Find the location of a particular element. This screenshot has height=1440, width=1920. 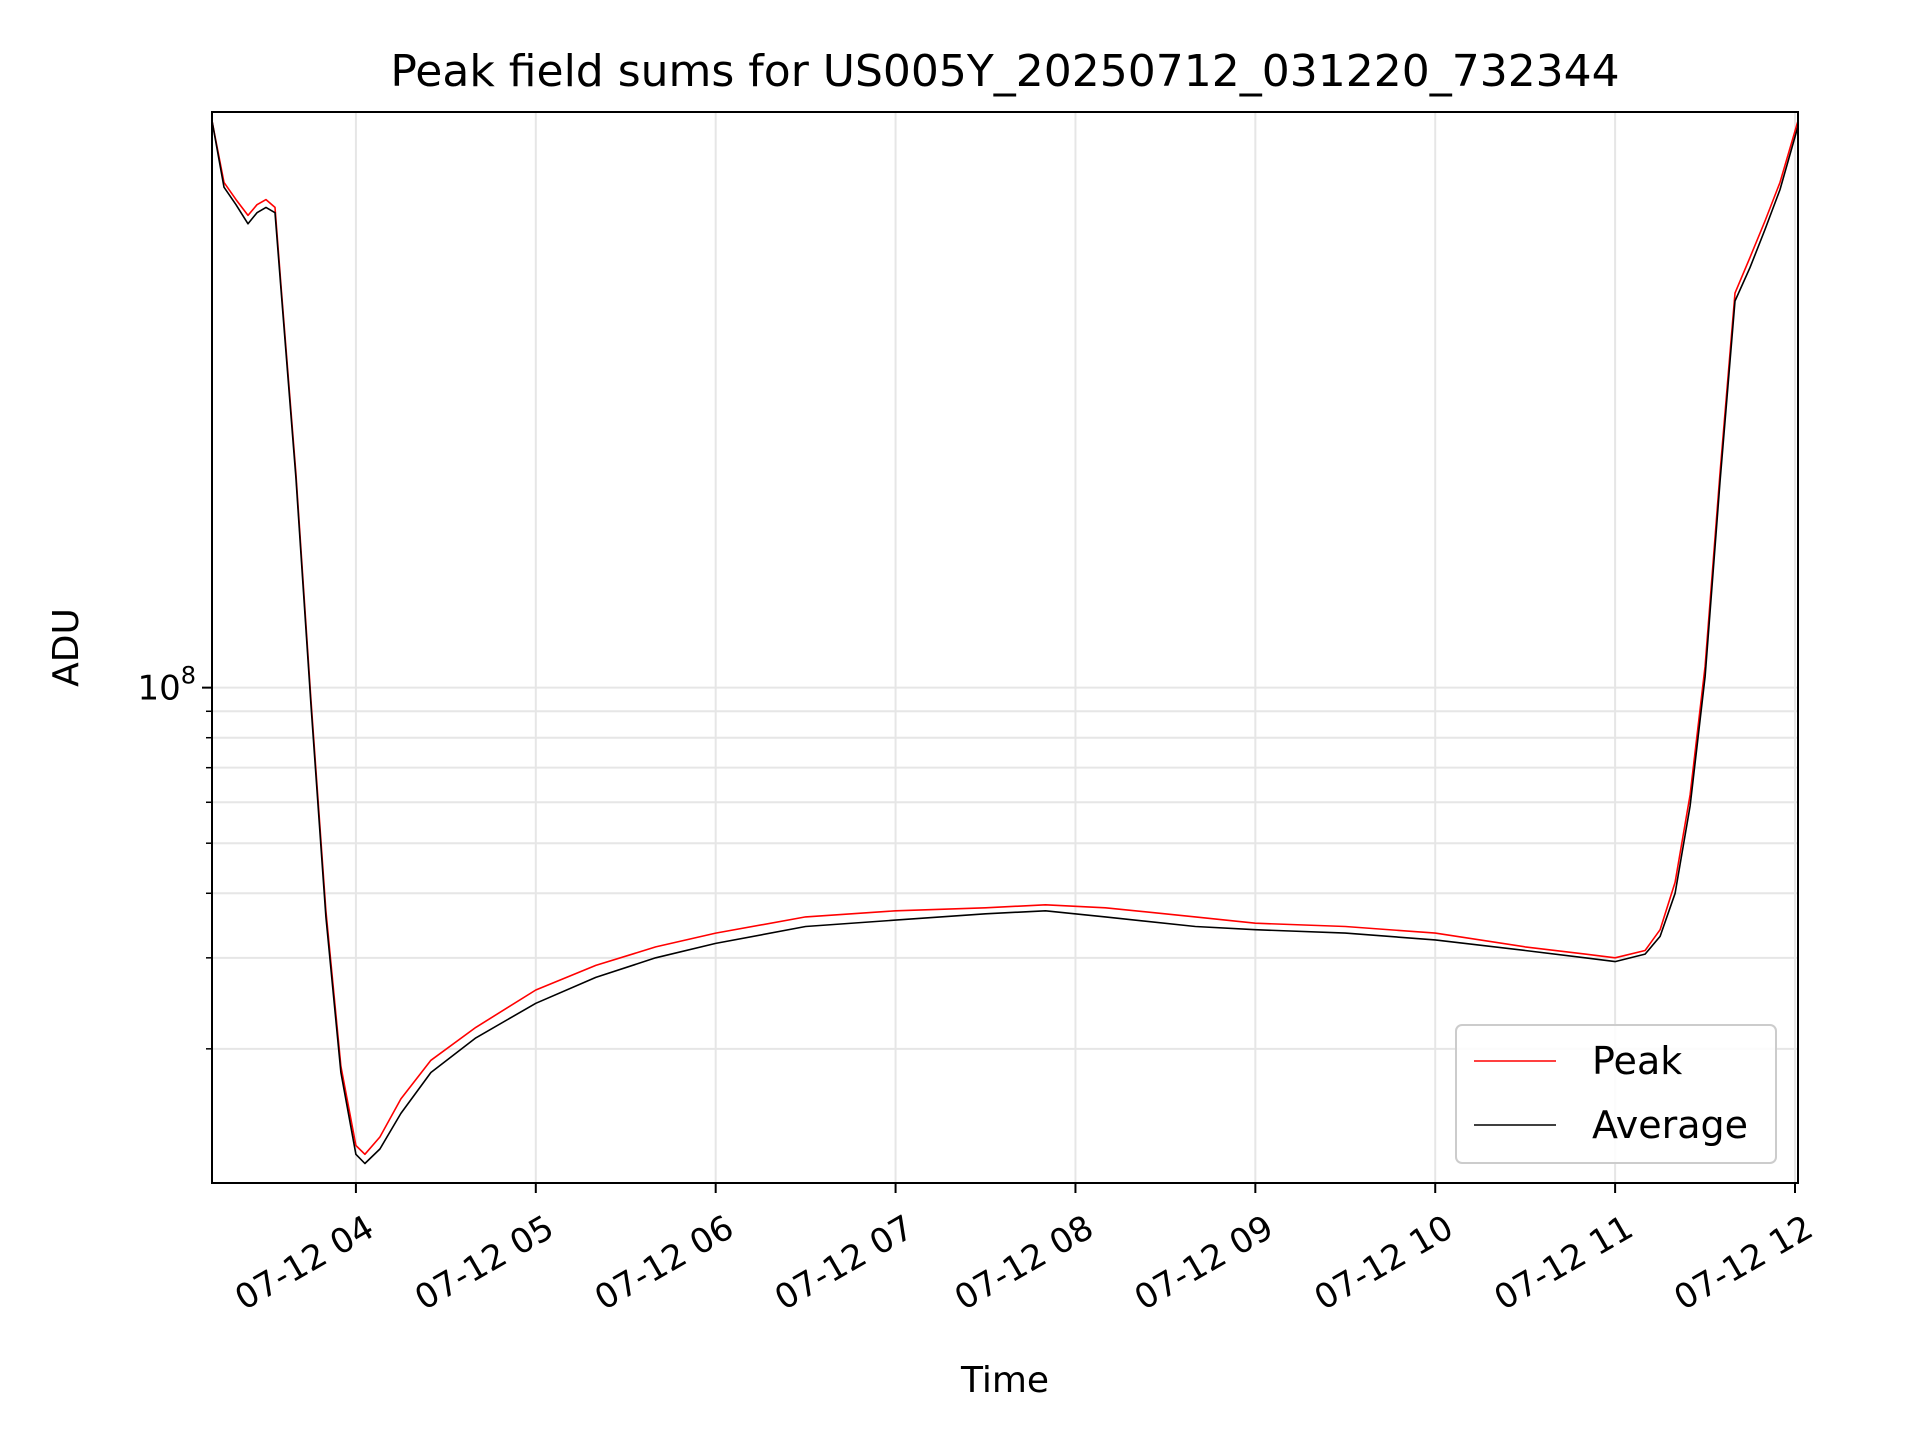

x-tick-label: 07-12 12 is located at coordinates (1744, 1263).